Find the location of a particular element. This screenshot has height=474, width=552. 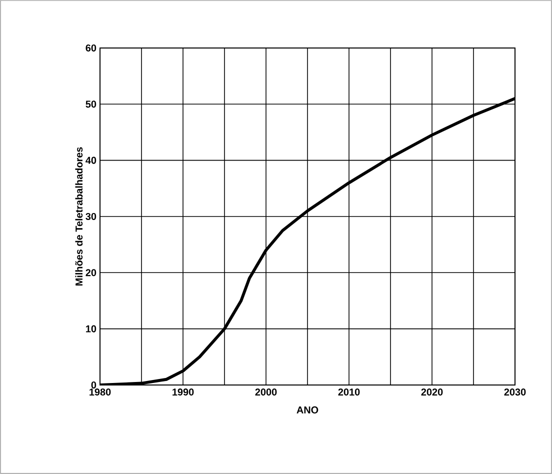

x-tick-label: 2030 is located at coordinates (515, 392).